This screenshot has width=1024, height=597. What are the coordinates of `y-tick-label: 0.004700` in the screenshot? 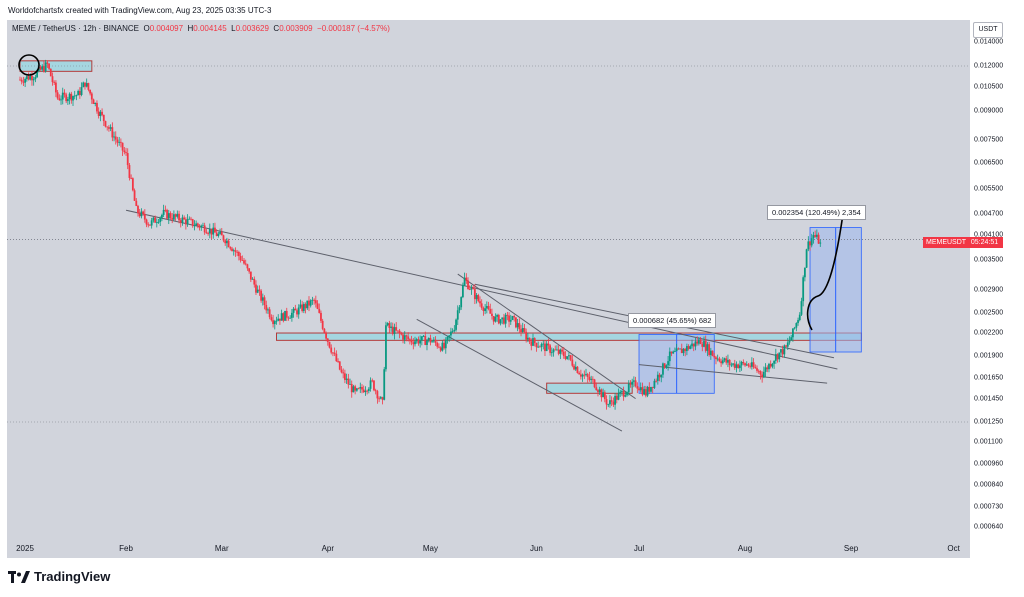 It's located at (989, 214).